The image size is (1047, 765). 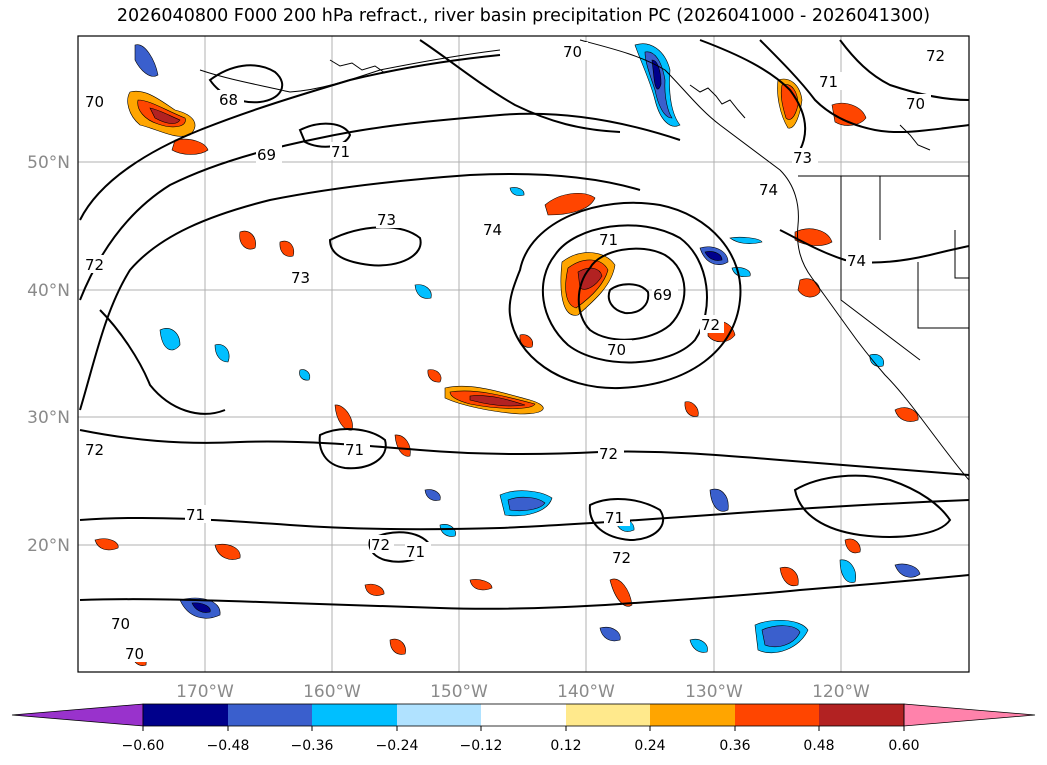 I want to click on lat-label: 40°N, so click(x=48, y=291).